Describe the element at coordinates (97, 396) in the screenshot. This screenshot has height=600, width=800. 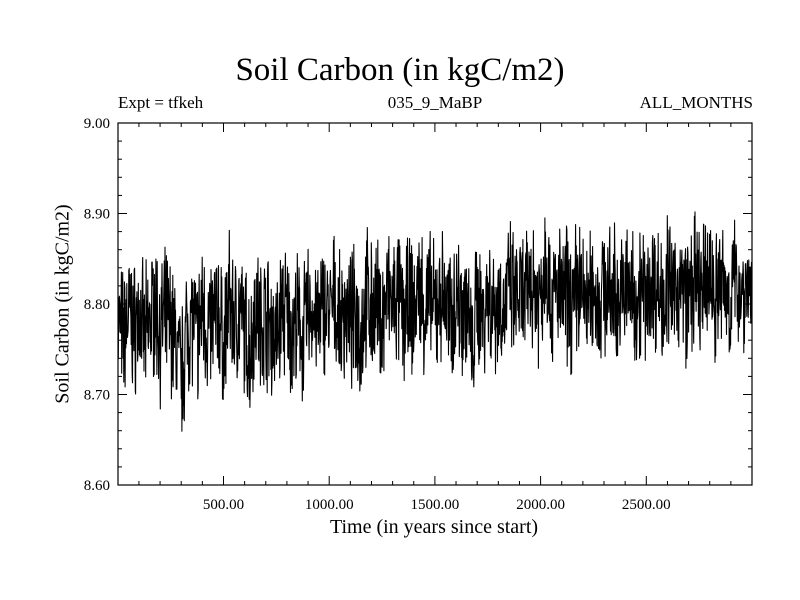
I see `y-tick-label: 8.70` at that location.